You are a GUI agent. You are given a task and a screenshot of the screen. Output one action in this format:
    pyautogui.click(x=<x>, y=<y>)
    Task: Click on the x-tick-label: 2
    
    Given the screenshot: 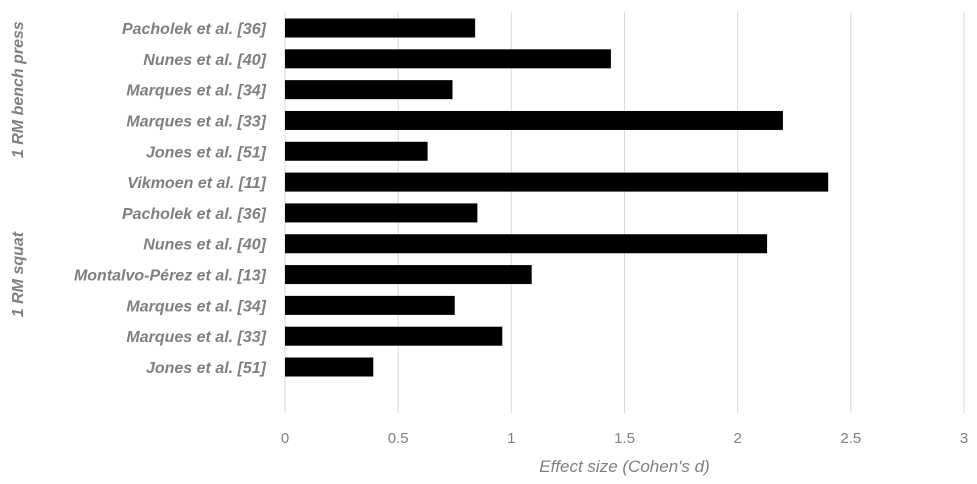 What is the action you would take?
    pyautogui.click(x=737, y=438)
    